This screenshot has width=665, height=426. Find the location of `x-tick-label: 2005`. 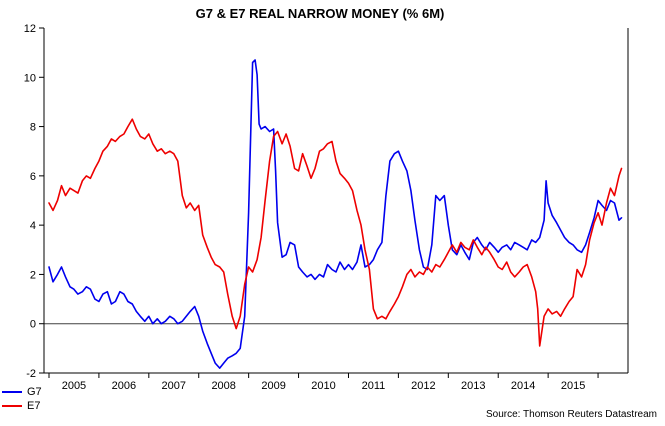

x-tick-label: 2005 is located at coordinates (74, 386).